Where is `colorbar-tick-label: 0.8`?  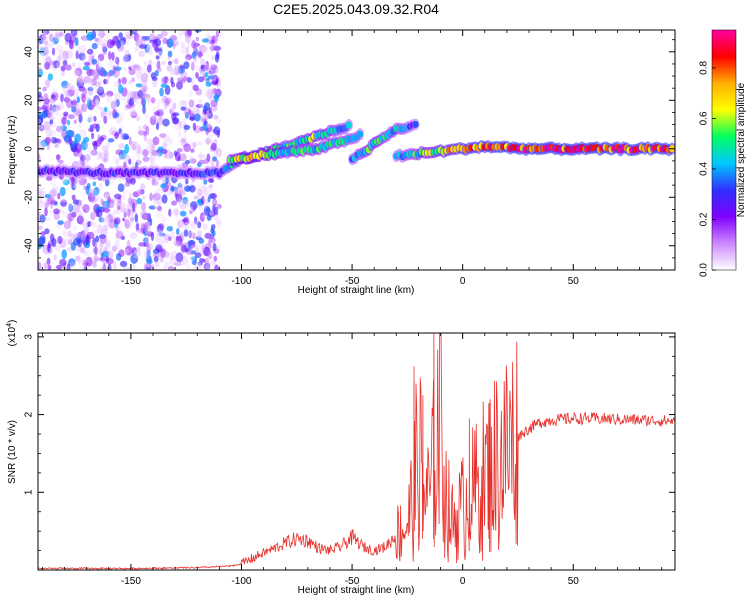
colorbar-tick-label: 0.8 is located at coordinates (704, 68).